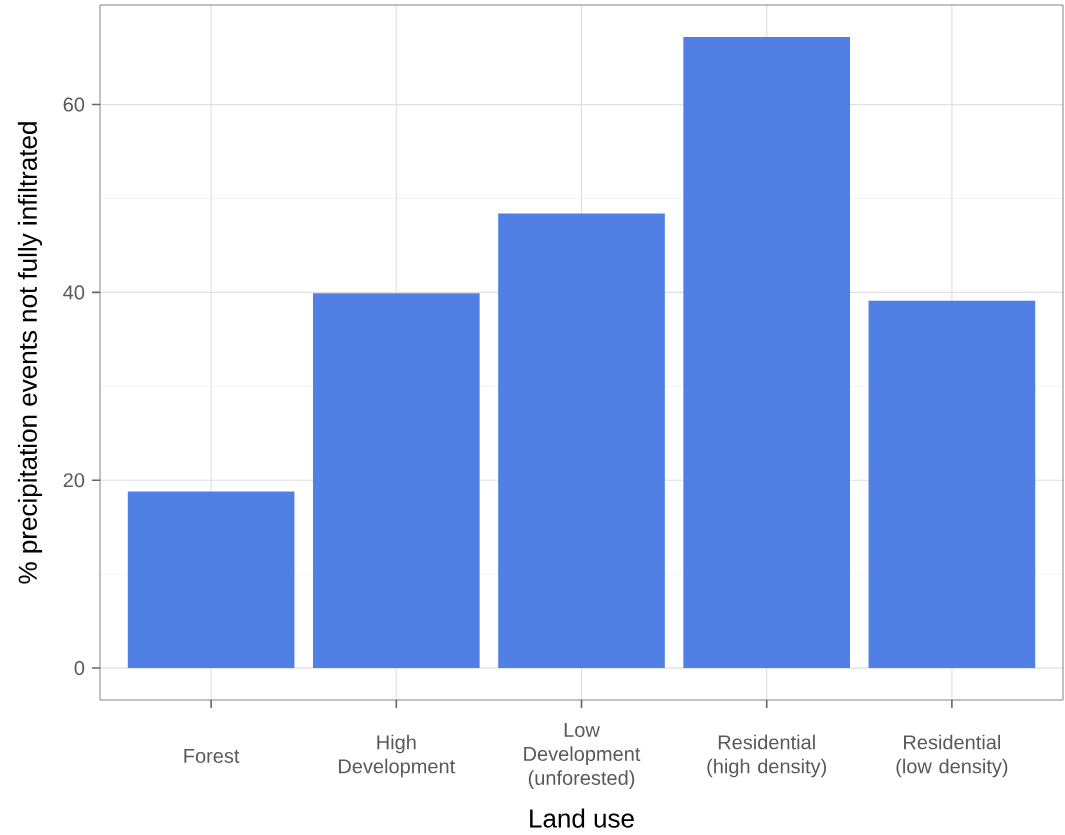  I want to click on x-tick-label: Residential (low density), so click(952, 756).